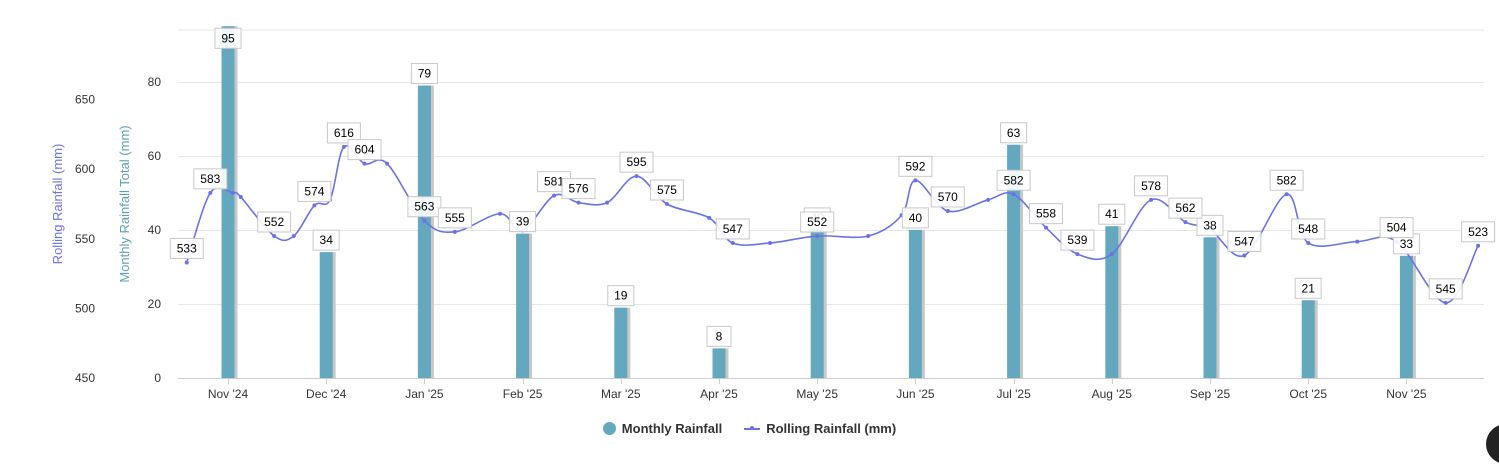  I want to click on line-data-label: 574, so click(314, 191).